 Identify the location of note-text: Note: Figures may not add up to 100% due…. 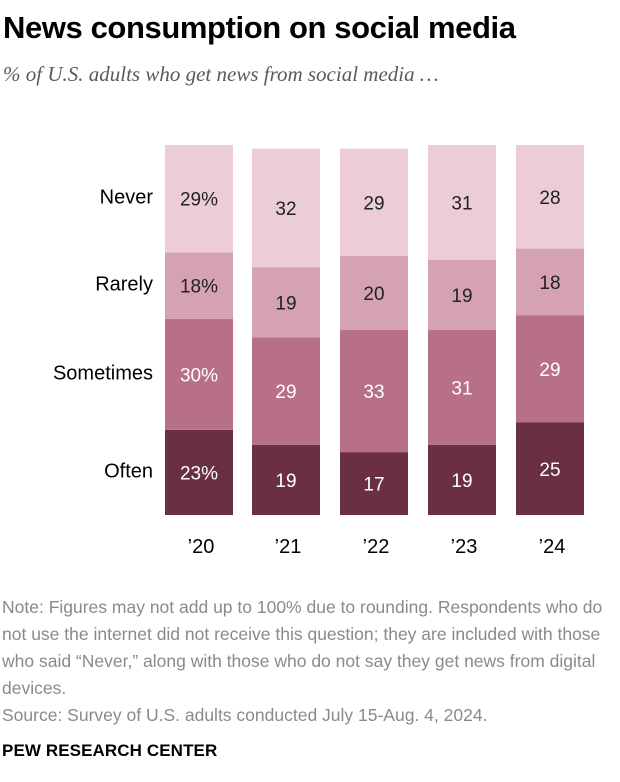
(302, 647).